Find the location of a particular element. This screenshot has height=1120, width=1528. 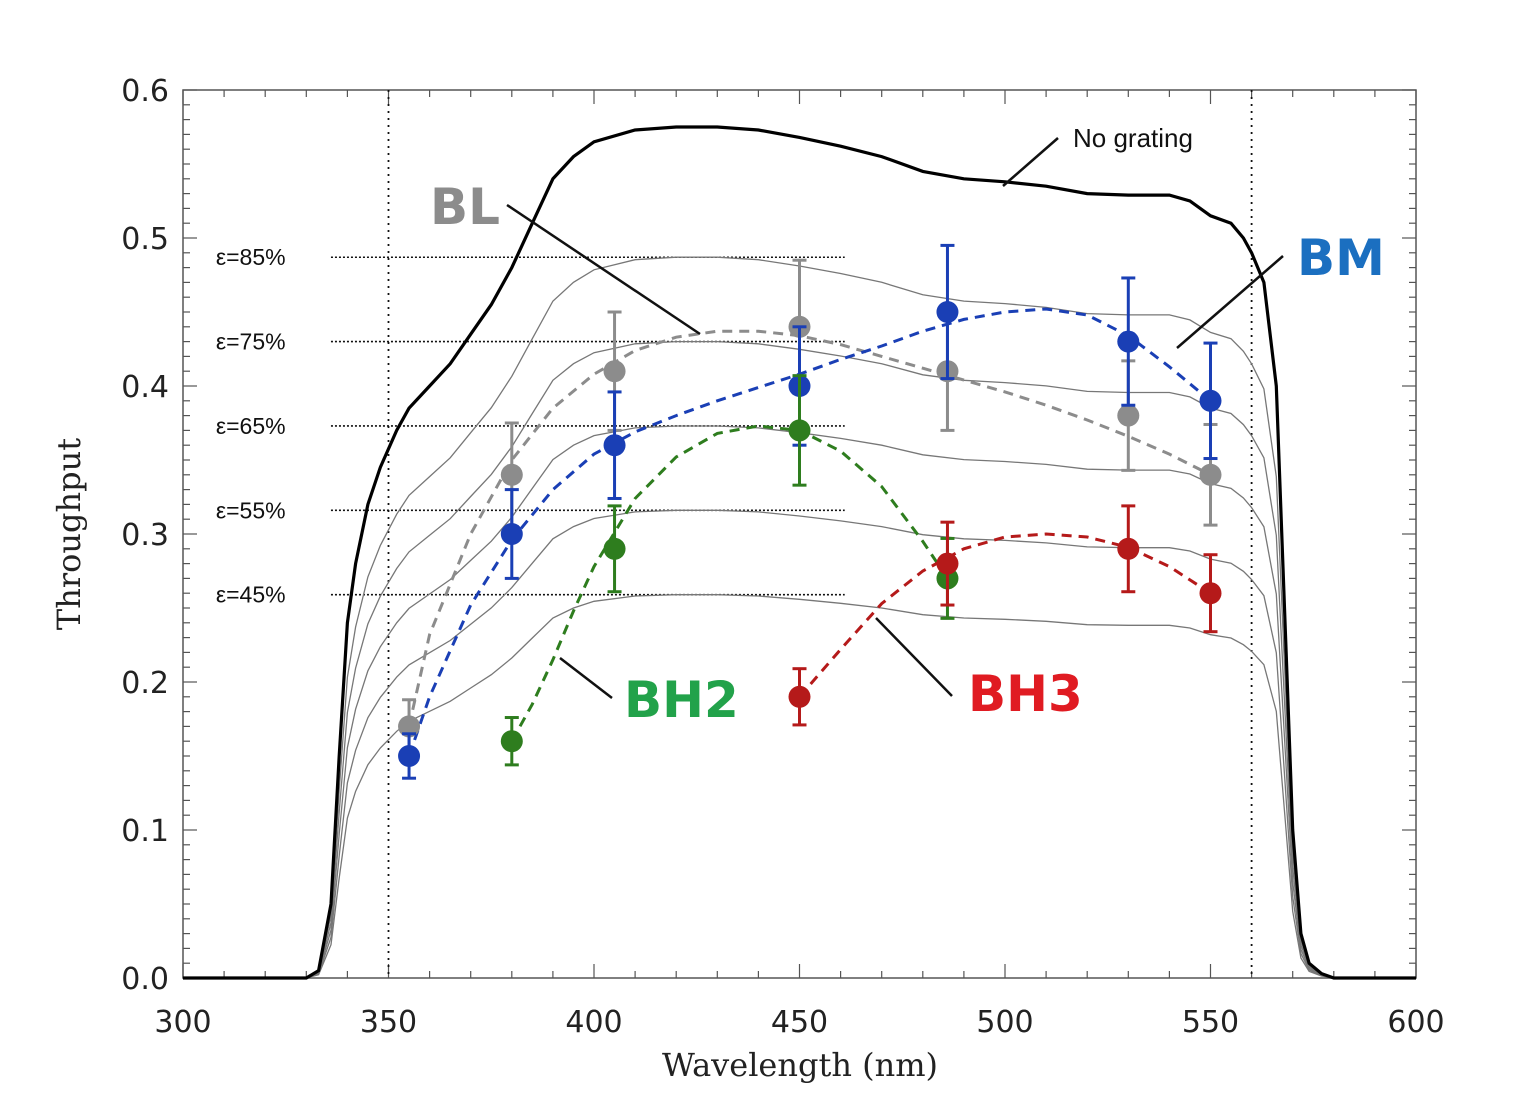

fit-curve-bh3 is located at coordinates (1005, 615).